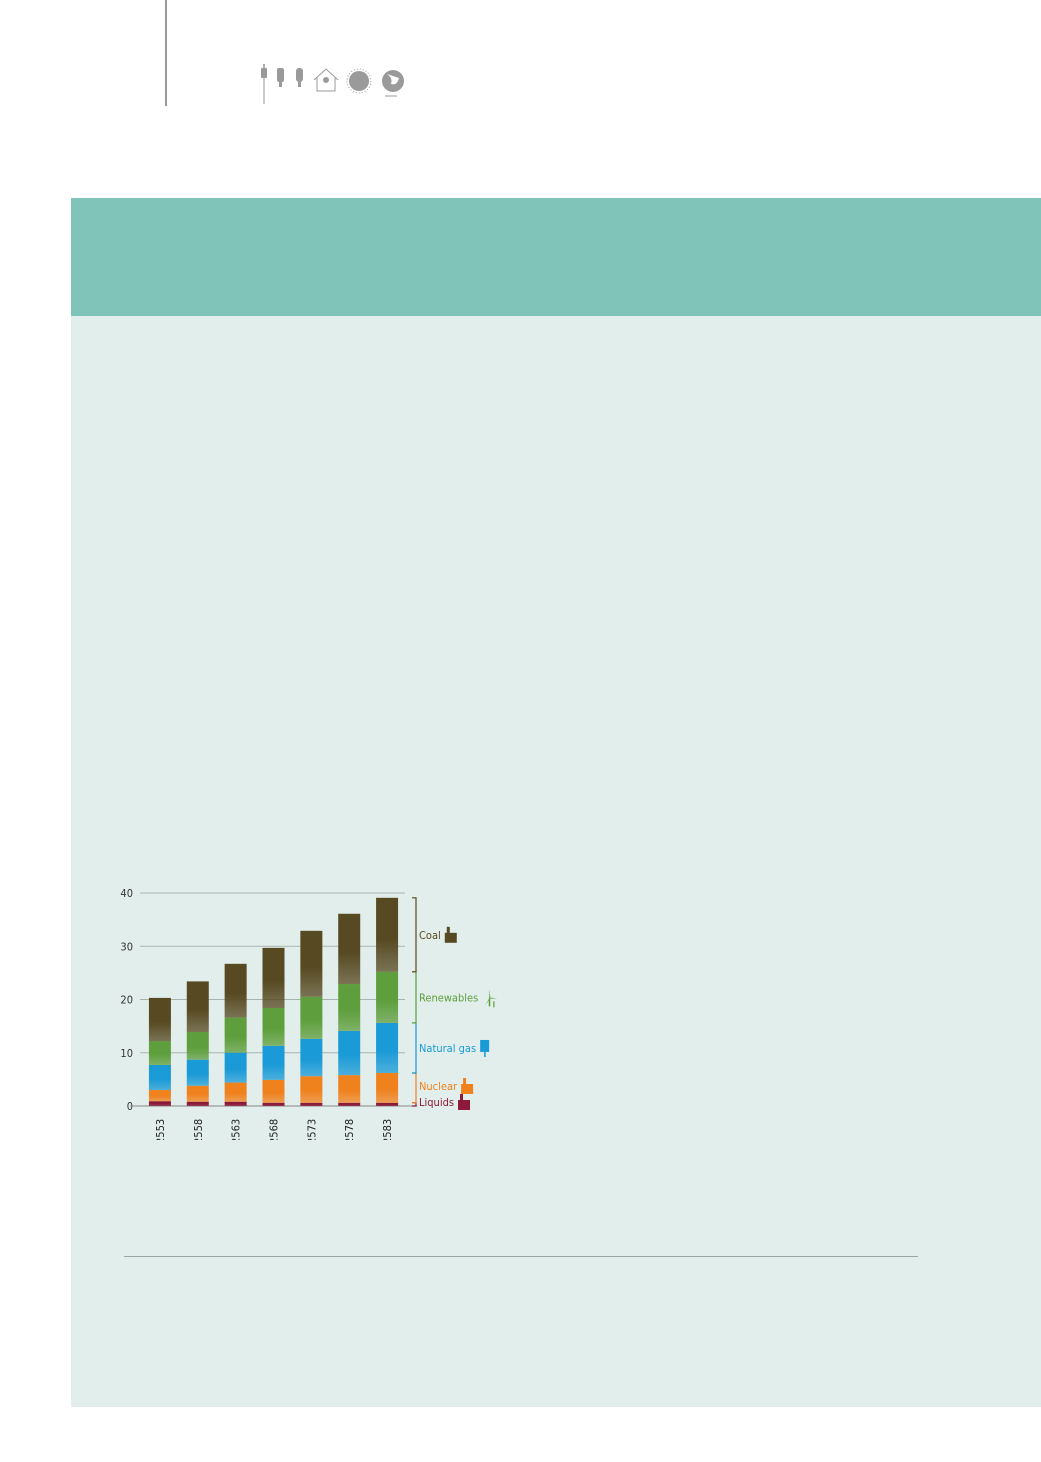 The image size is (1041, 1462). What do you see at coordinates (556, 257) in the screenshot?
I see `header-band` at bounding box center [556, 257].